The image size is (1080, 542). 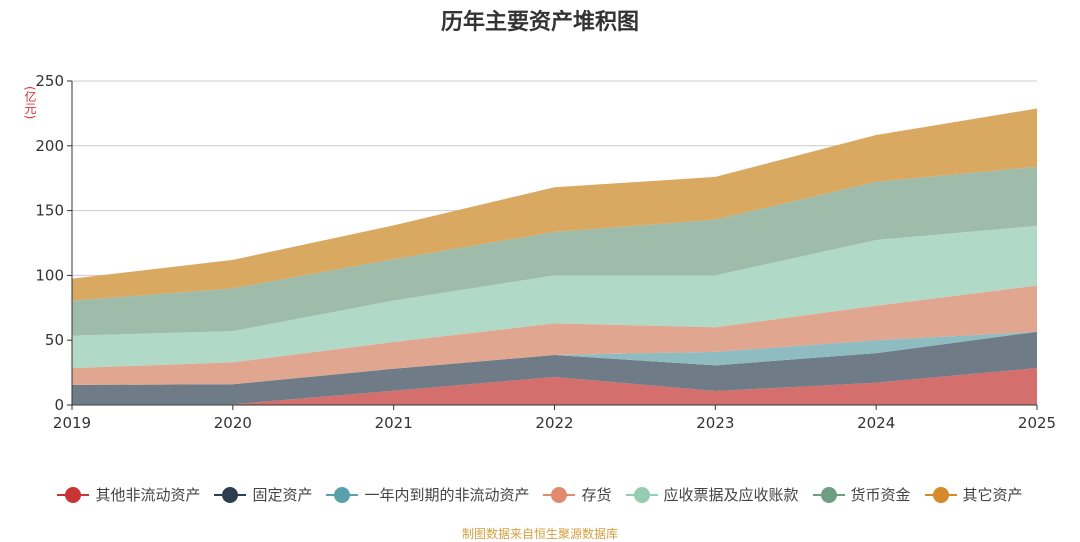 What do you see at coordinates (539, 534) in the screenshot?
I see `source-note: 制图数据来自恒生聚源数据库` at bounding box center [539, 534].